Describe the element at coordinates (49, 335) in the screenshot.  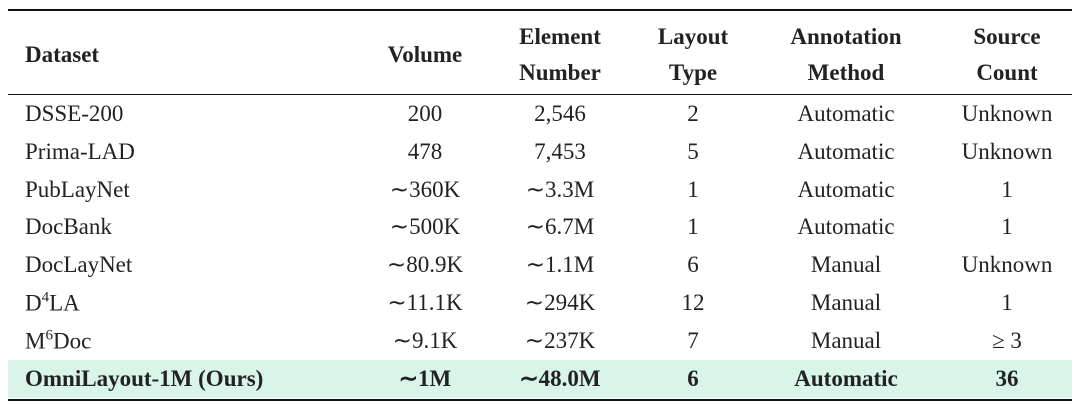
I see `superscript: 6` at that location.